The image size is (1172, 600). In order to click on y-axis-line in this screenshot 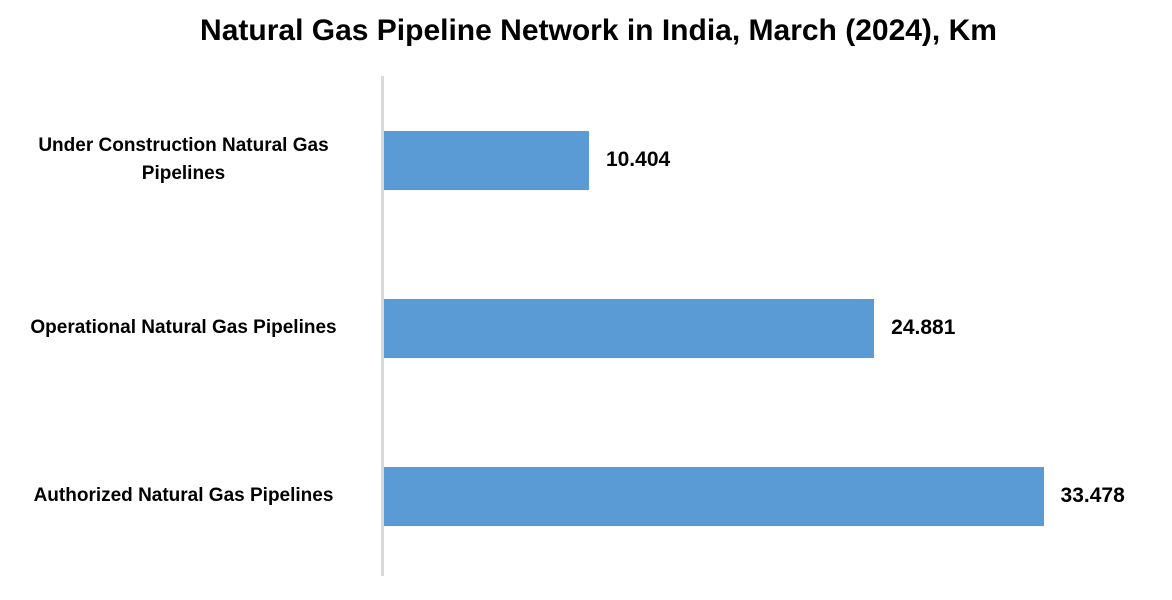, I will do `click(382, 326)`.